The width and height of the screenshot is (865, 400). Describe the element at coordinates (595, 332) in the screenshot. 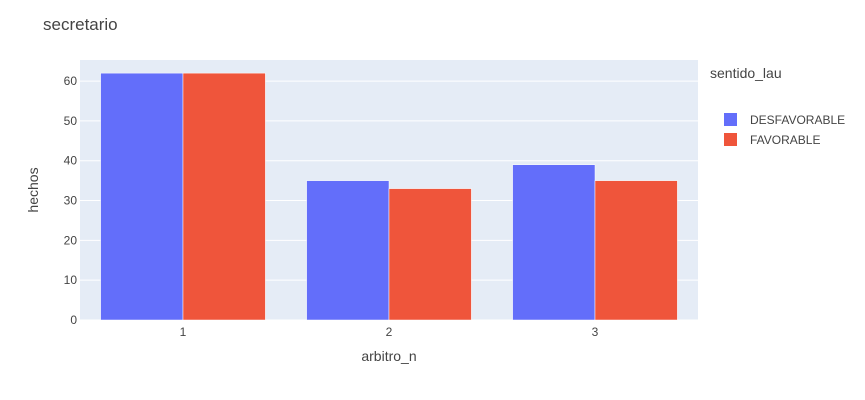

I see `x-tick-label: 3` at that location.